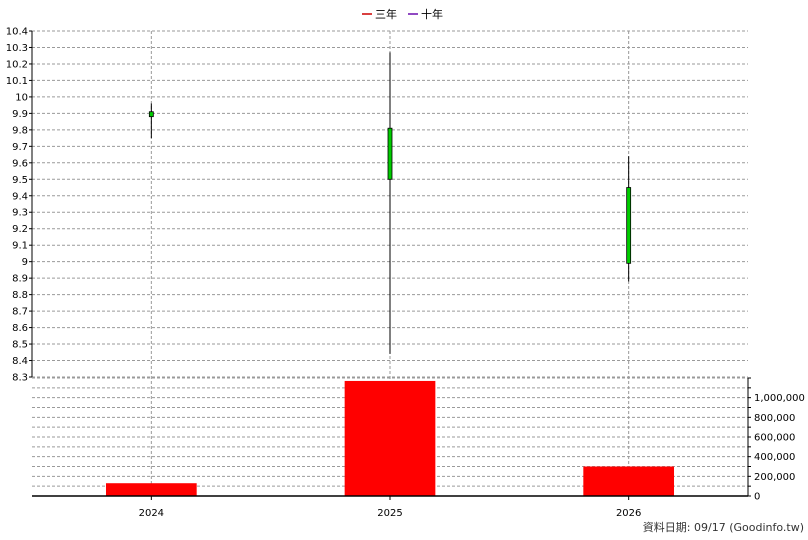 This screenshot has width=808, height=540. What do you see at coordinates (20, 229) in the screenshot?
I see `price-tick-label: 9.2` at bounding box center [20, 229].